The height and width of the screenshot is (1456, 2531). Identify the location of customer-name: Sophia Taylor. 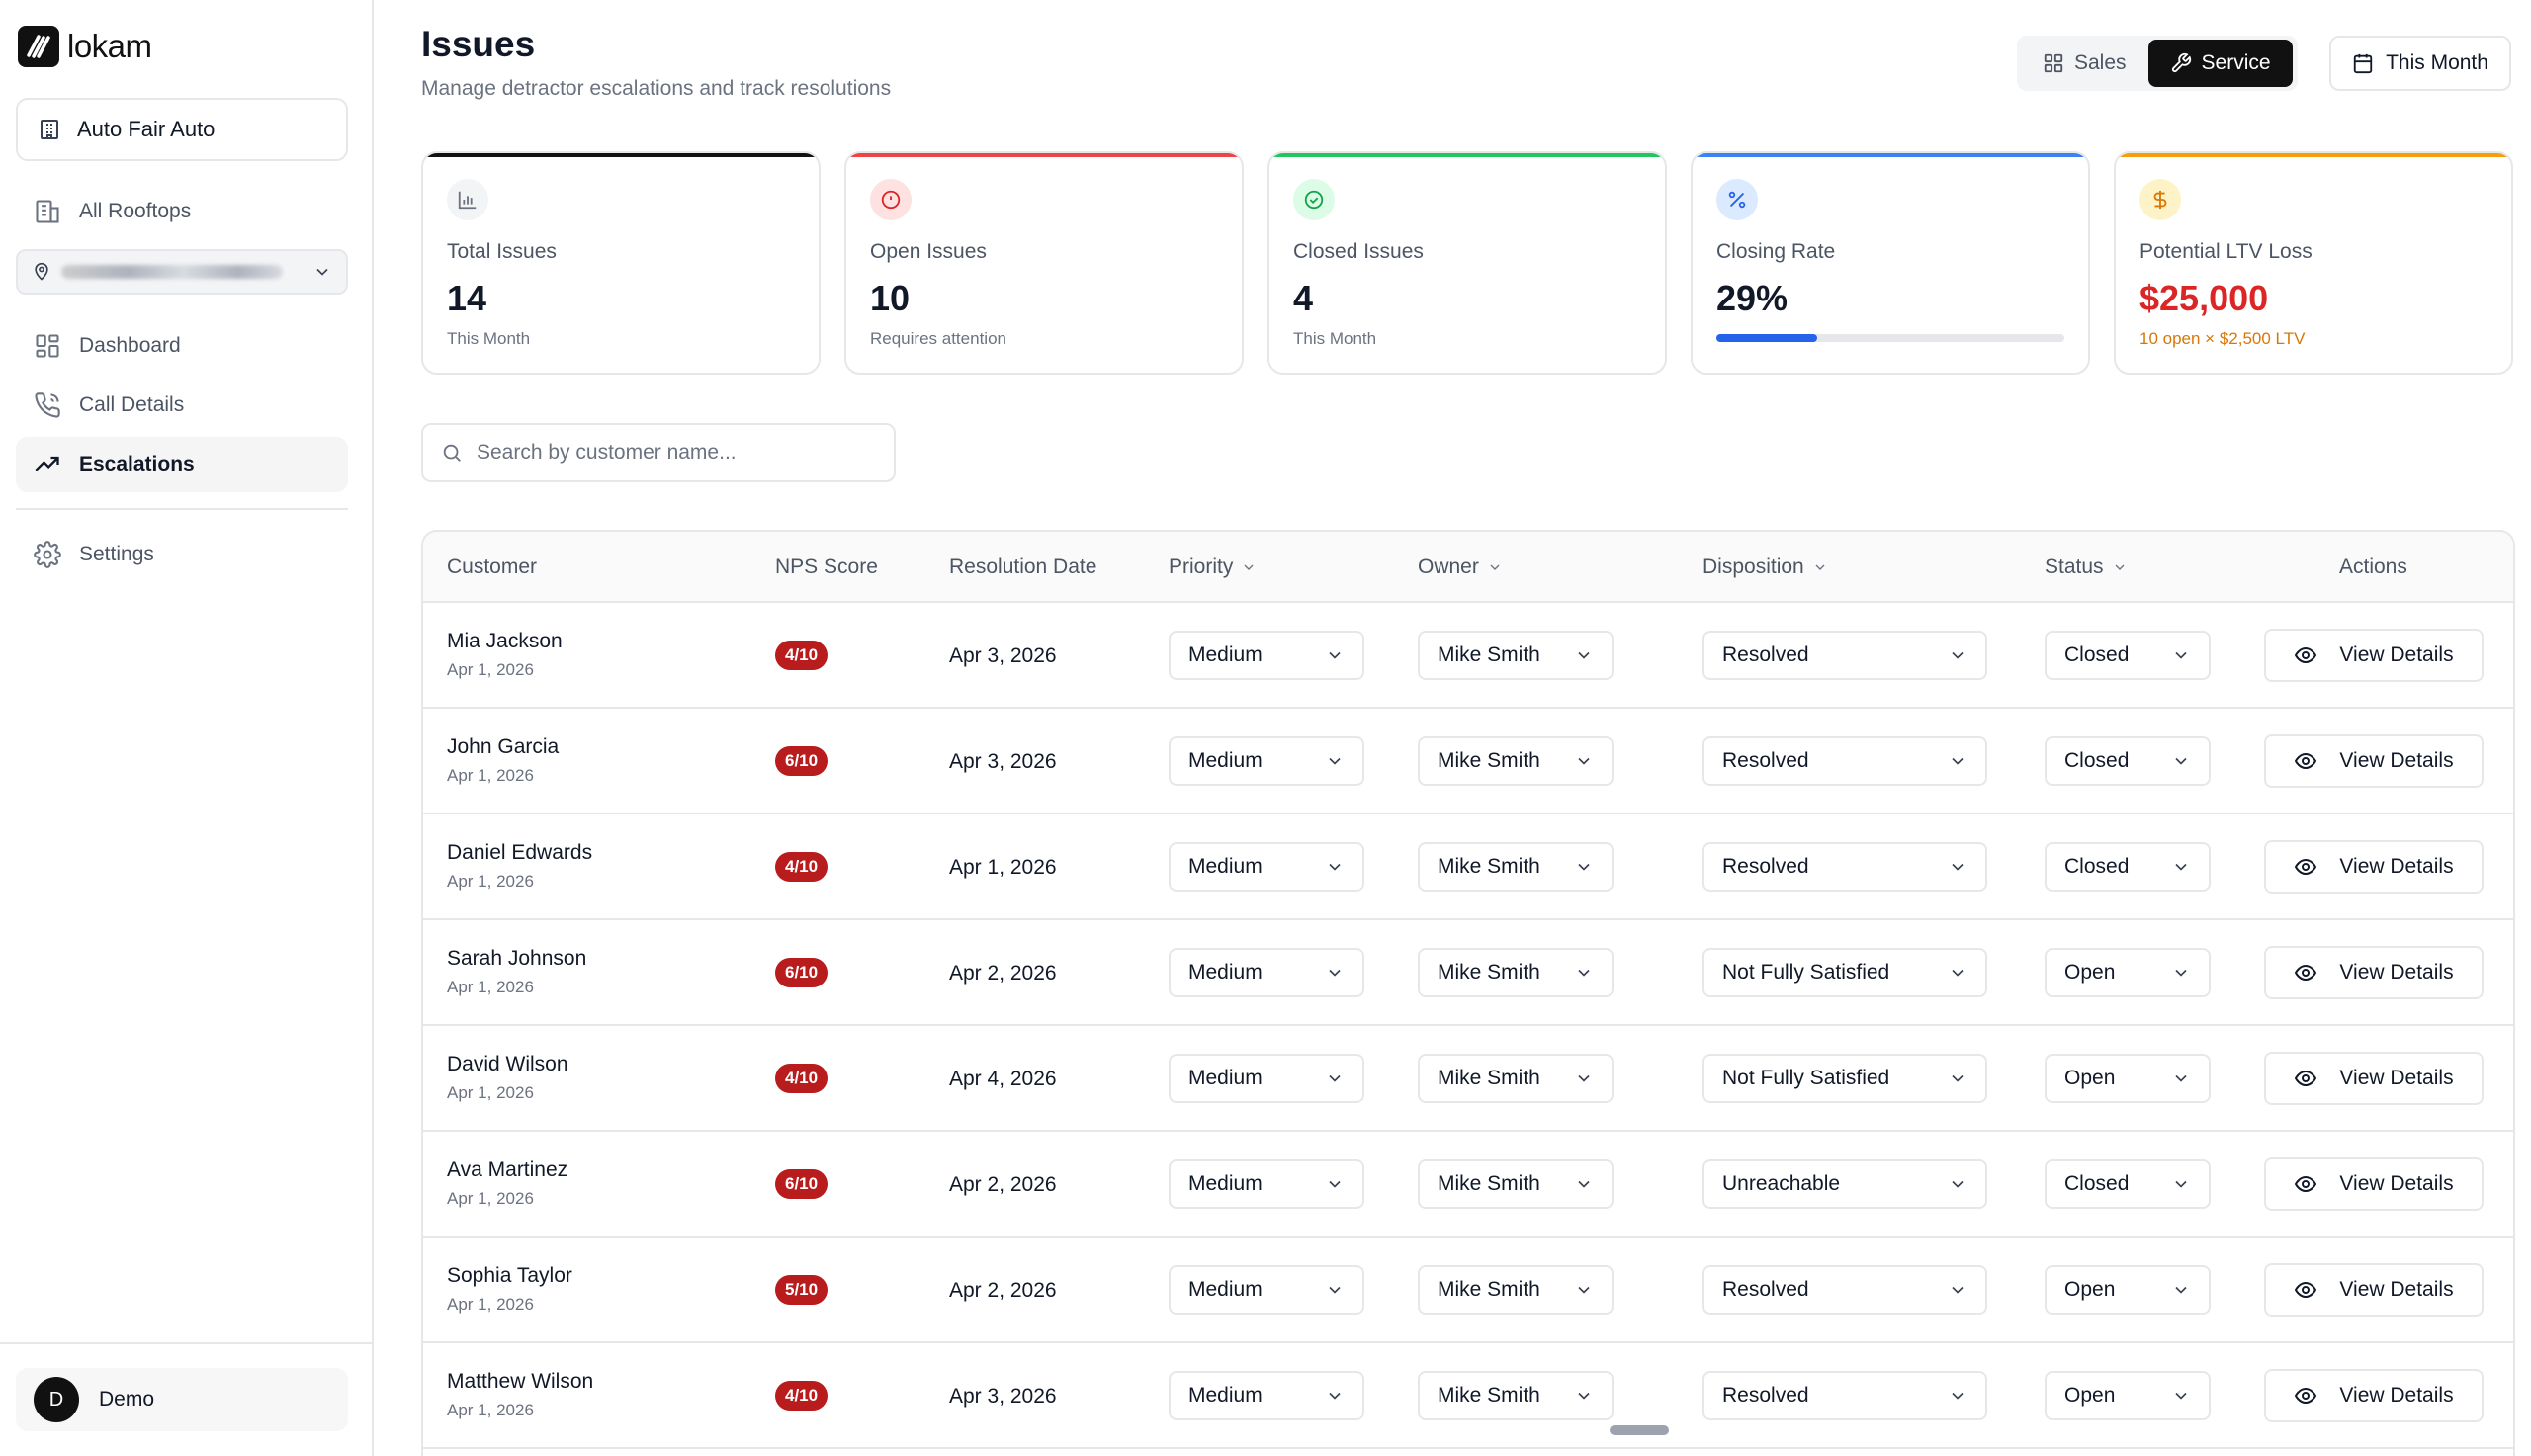
(510, 1275).